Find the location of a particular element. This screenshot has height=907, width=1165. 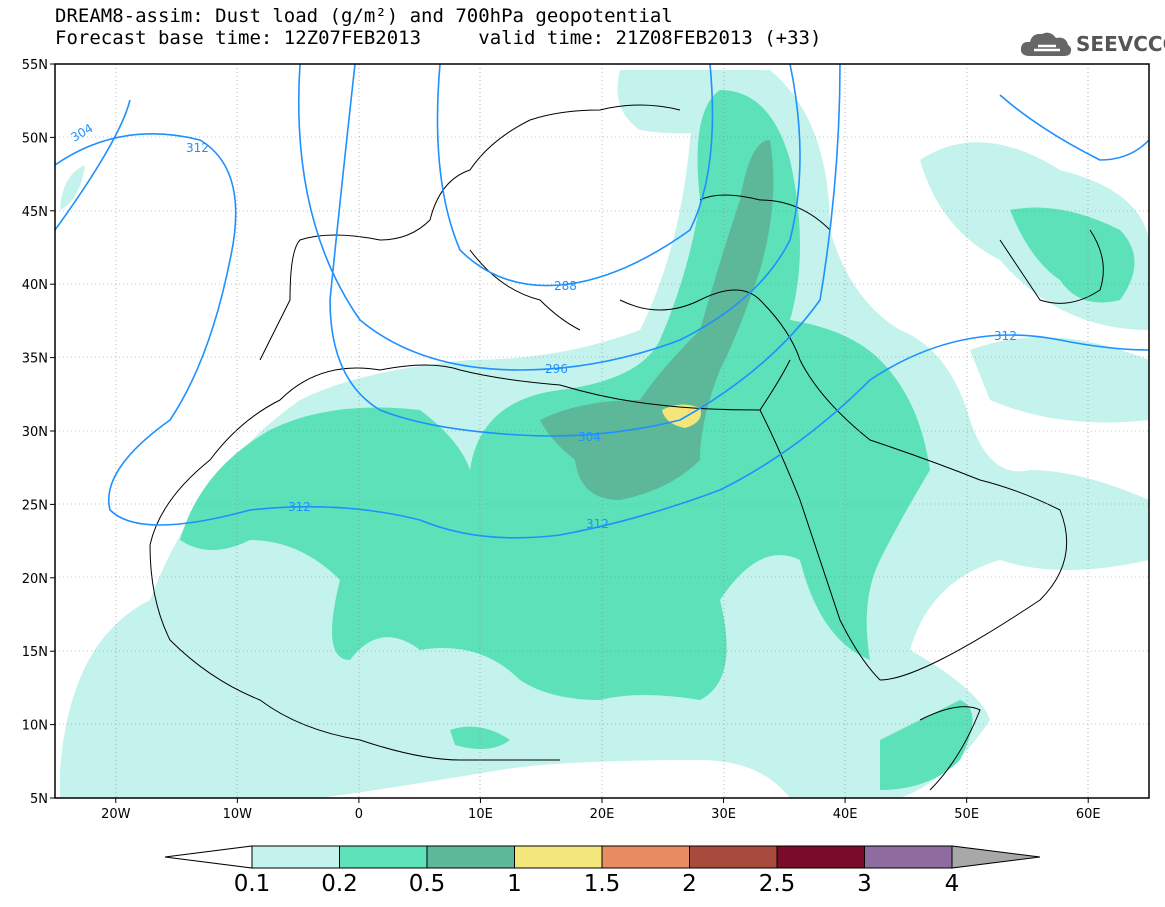

lon-tick-label: 20E is located at coordinates (602, 814).